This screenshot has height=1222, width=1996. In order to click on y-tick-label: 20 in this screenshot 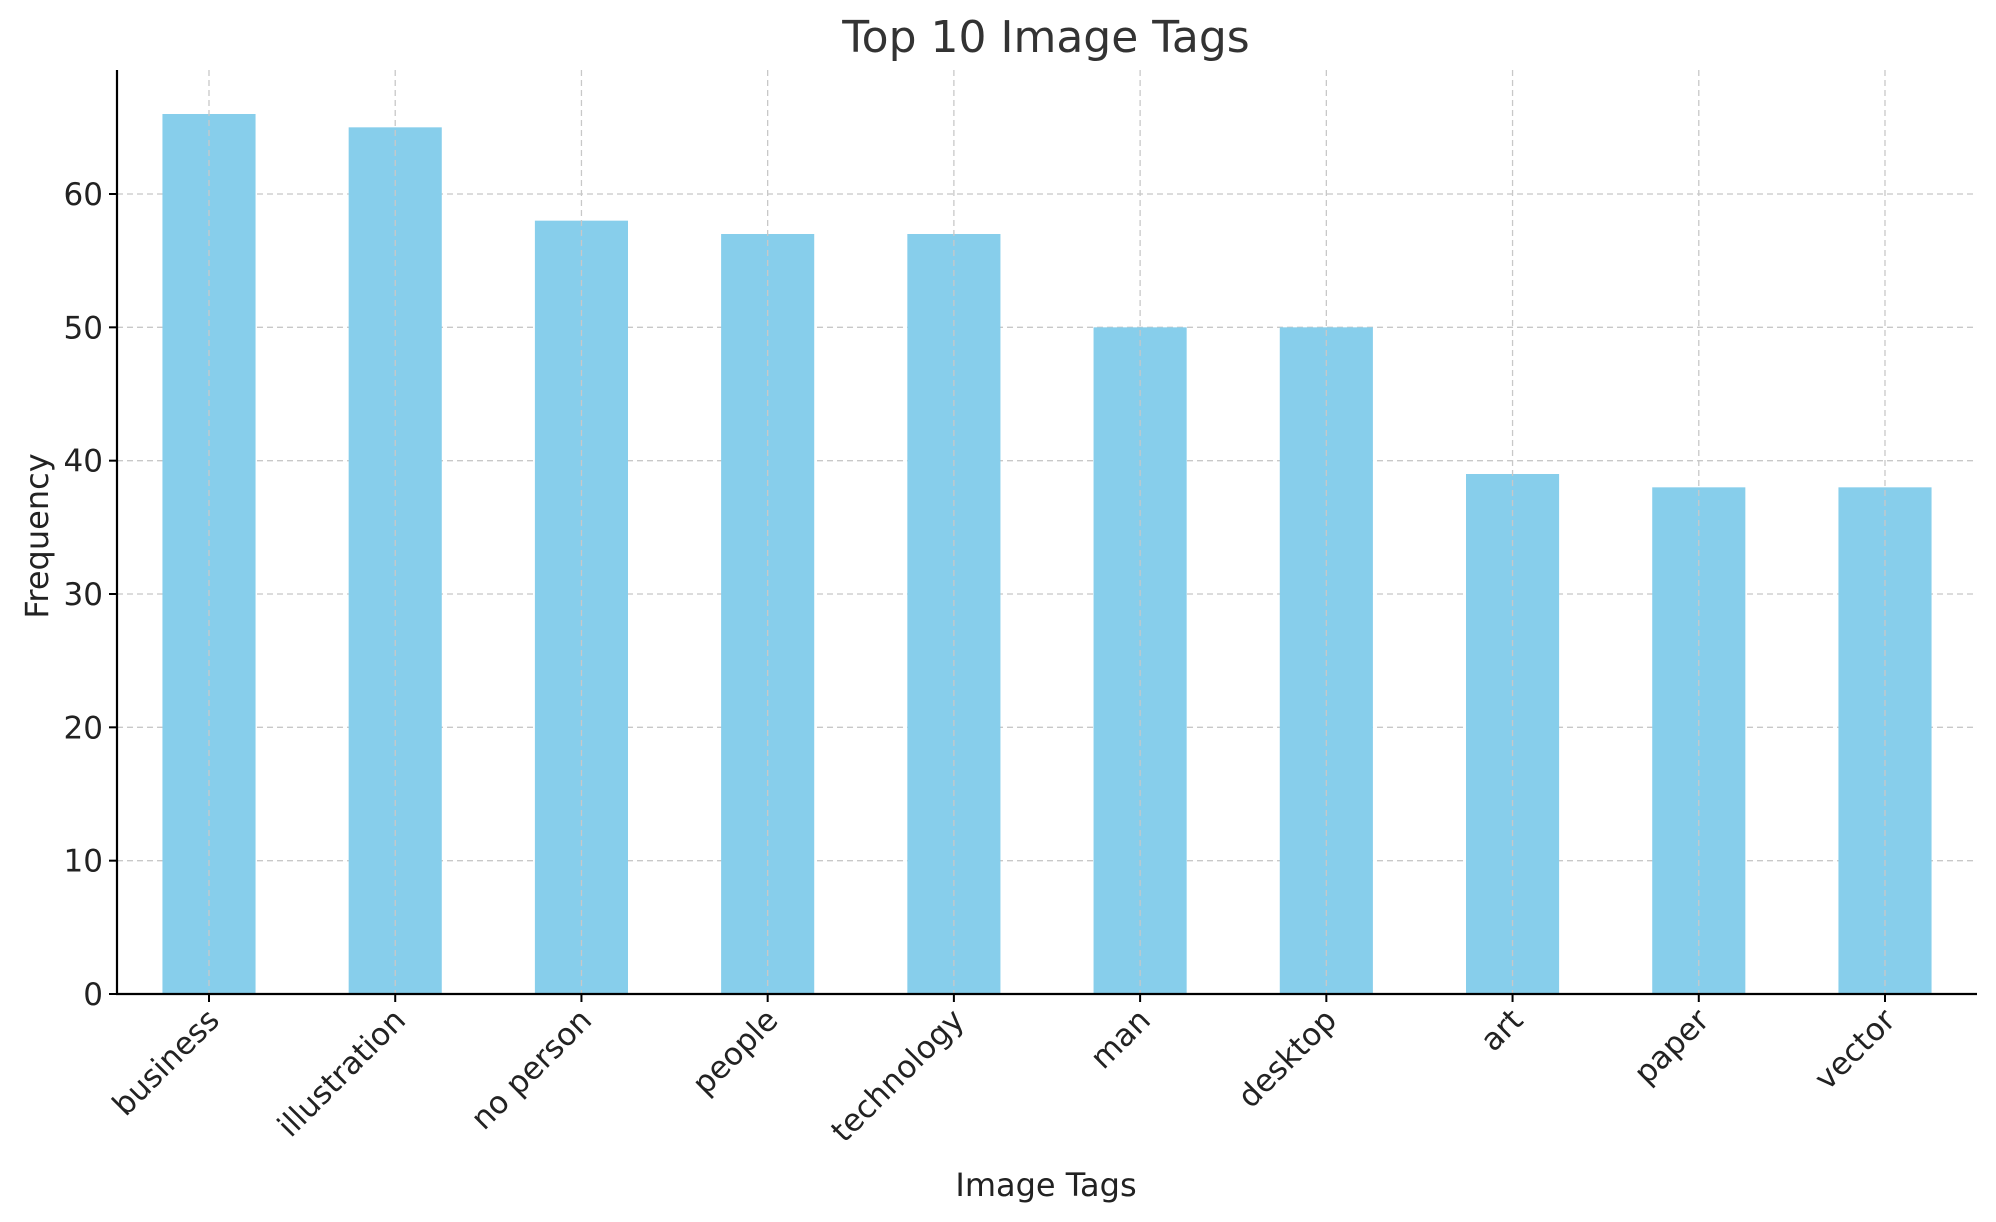, I will do `click(83, 728)`.